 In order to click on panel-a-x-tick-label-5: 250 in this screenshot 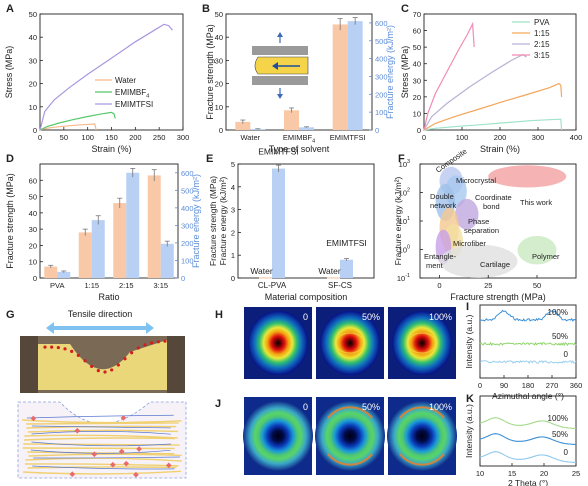, I will do `click(159, 137)`.